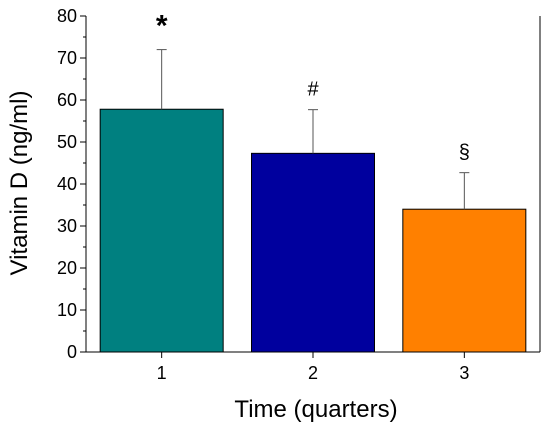 This screenshot has height=428, width=550. I want to click on y-tick-label-30: 30, so click(67, 226).